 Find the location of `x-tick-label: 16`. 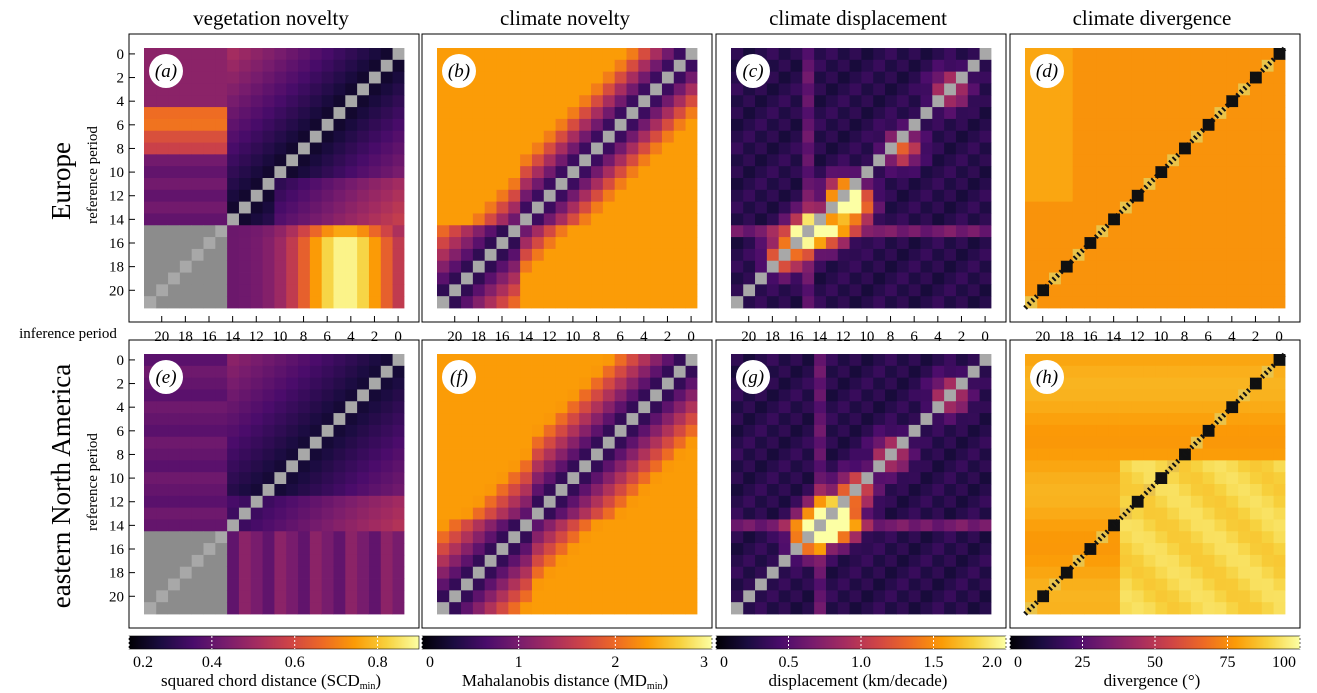

x-tick-label: 16 is located at coordinates (503, 337).